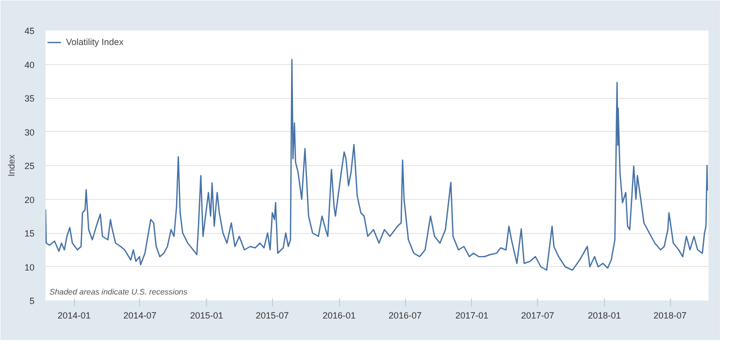 This screenshot has height=350, width=730. I want to click on y-tick-label: 25, so click(29, 166).